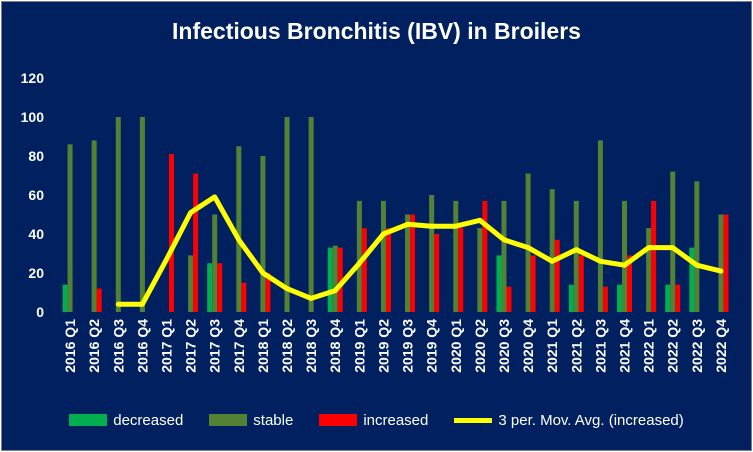 The image size is (753, 452). What do you see at coordinates (118, 346) in the screenshot?
I see `x-tick-label: 2016 Q3` at bounding box center [118, 346].